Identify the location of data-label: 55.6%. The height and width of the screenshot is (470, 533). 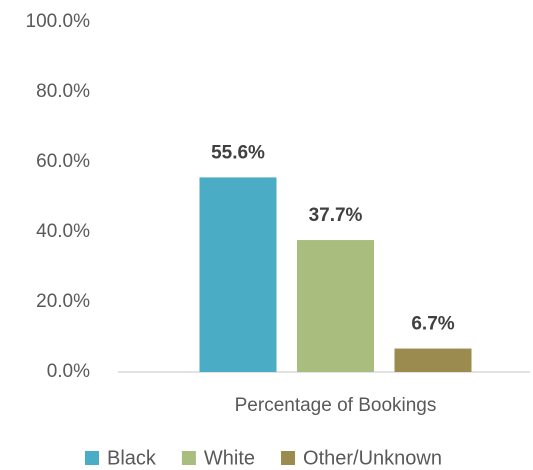
(238, 152).